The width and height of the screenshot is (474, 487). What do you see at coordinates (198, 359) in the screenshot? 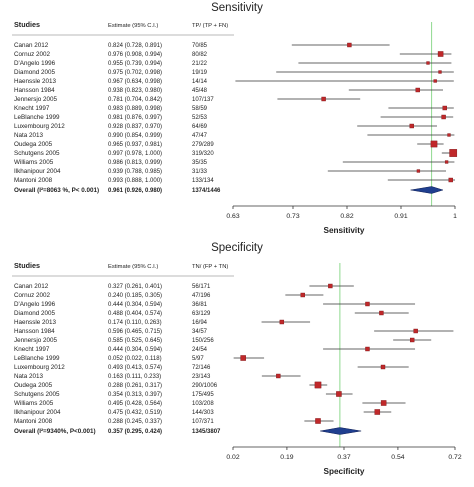
I see `study-counts: 5/97` at bounding box center [198, 359].